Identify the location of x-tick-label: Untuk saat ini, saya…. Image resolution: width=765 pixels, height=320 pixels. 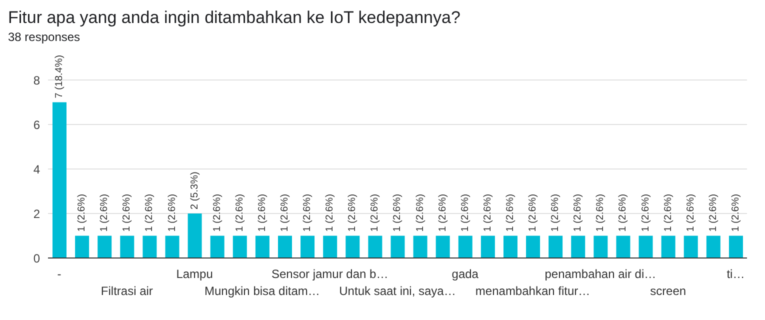
(397, 291).